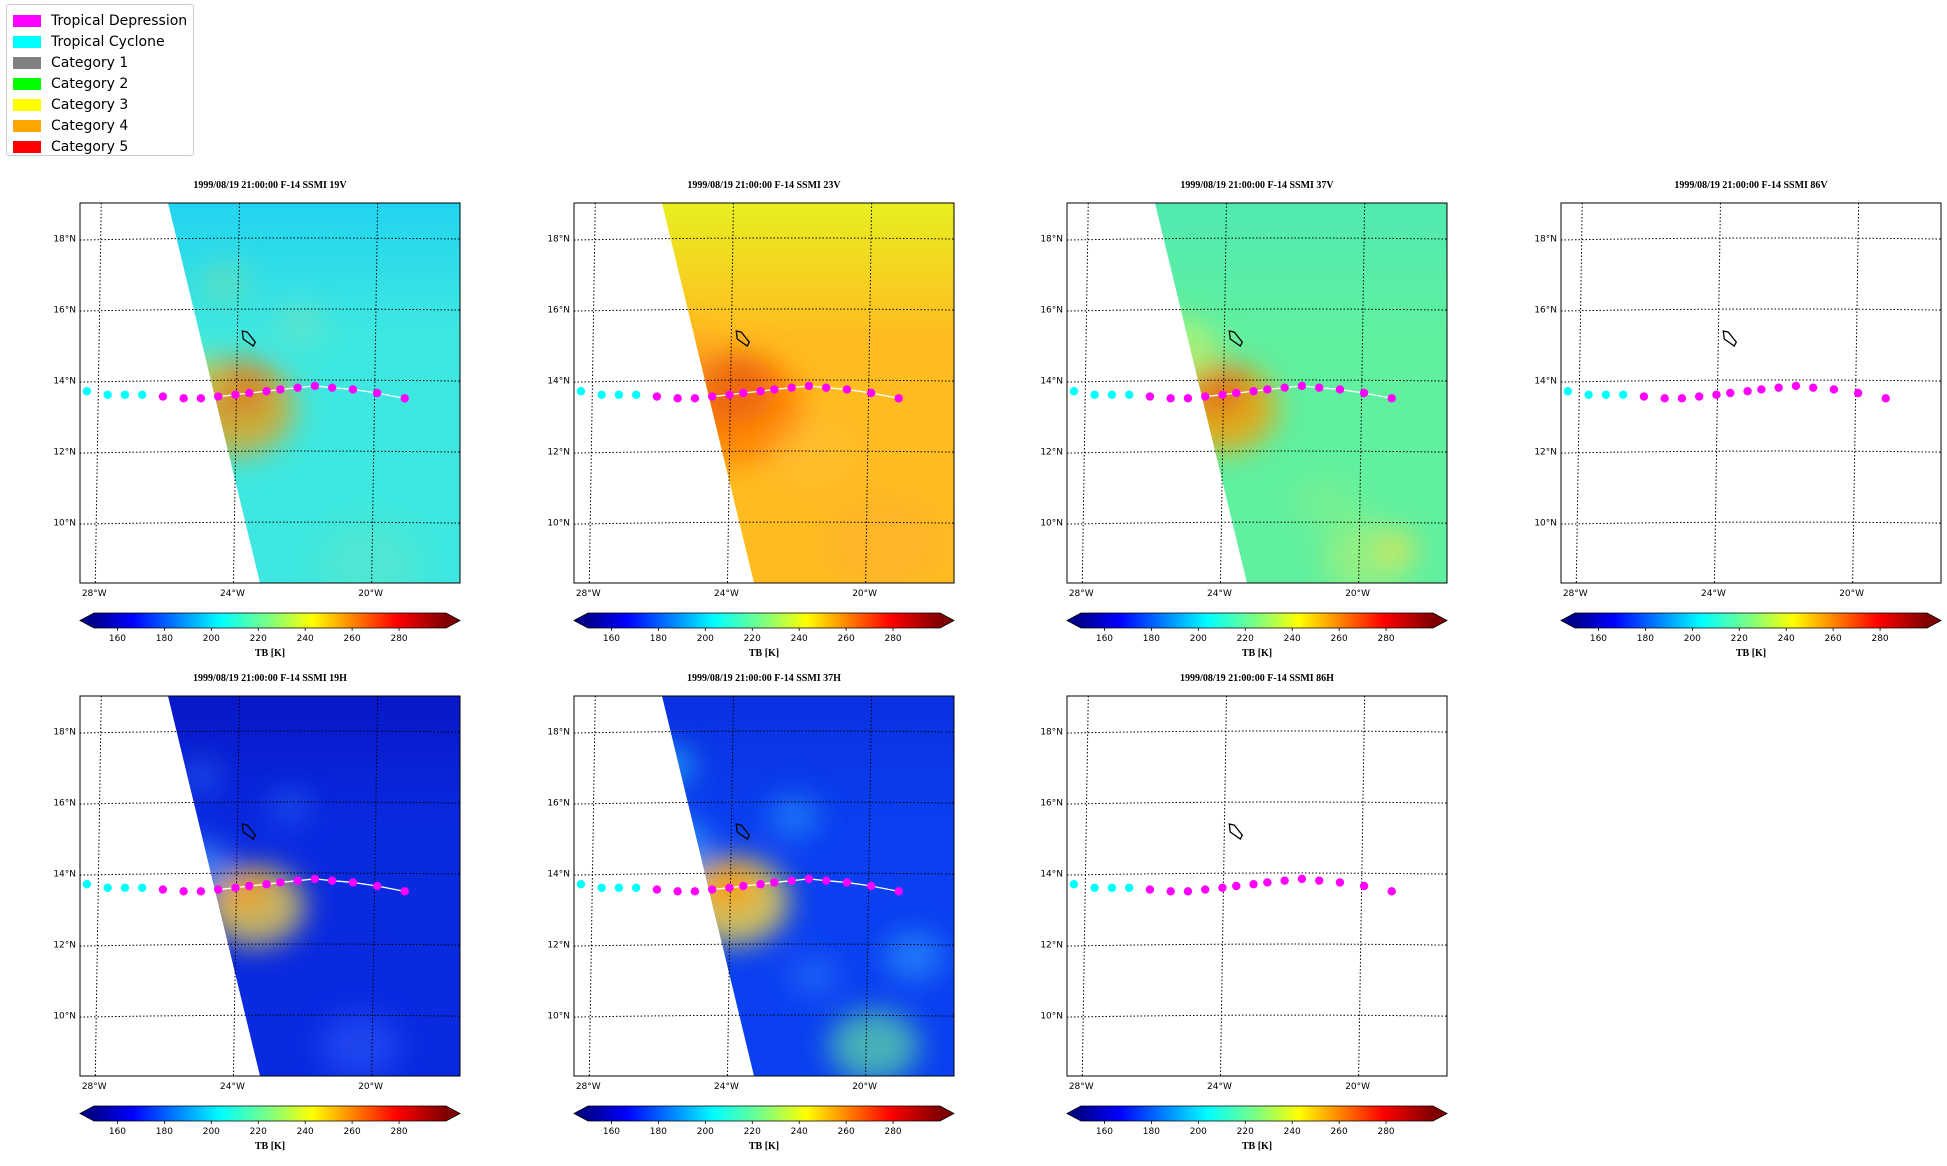  I want to click on lat-label: 14°N, so click(558, 875).